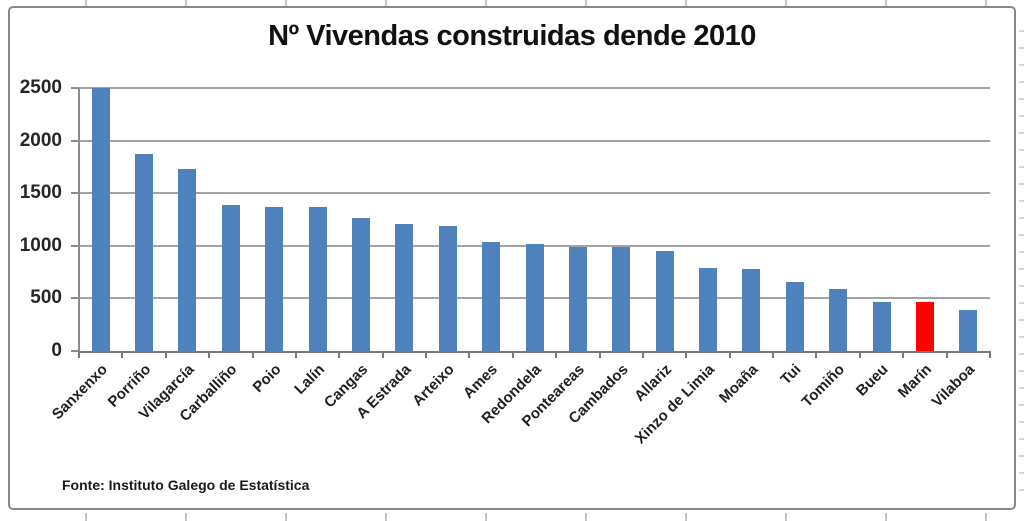  I want to click on bar-xinzo-de-limia, so click(708, 309).